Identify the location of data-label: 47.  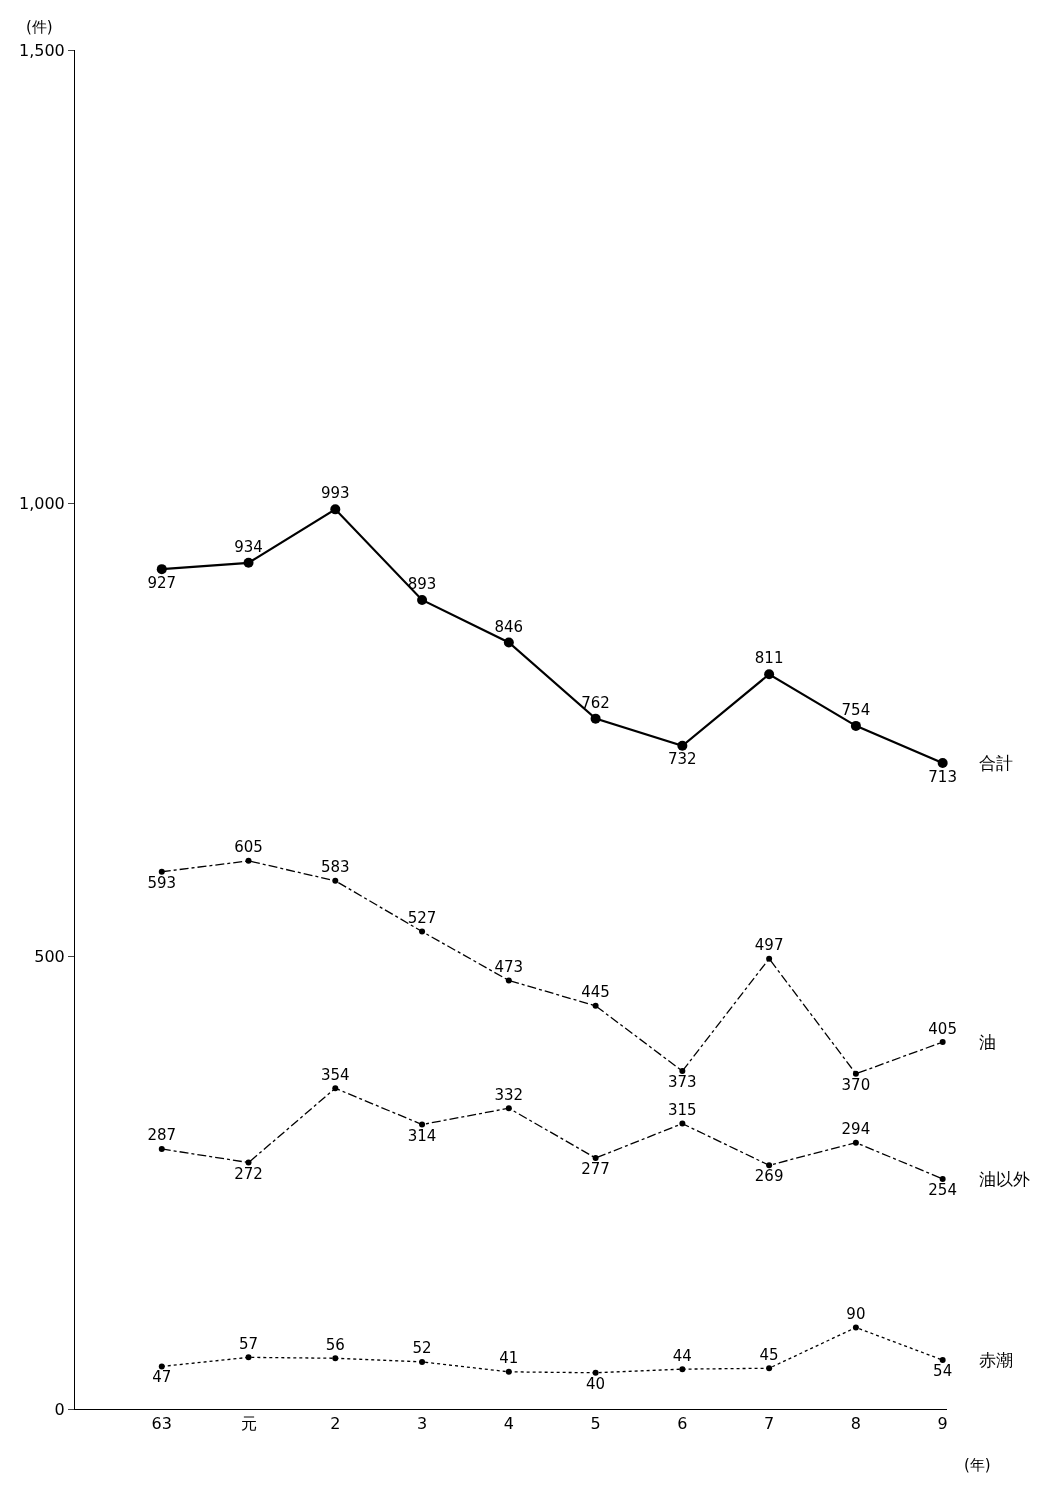
(162, 1377).